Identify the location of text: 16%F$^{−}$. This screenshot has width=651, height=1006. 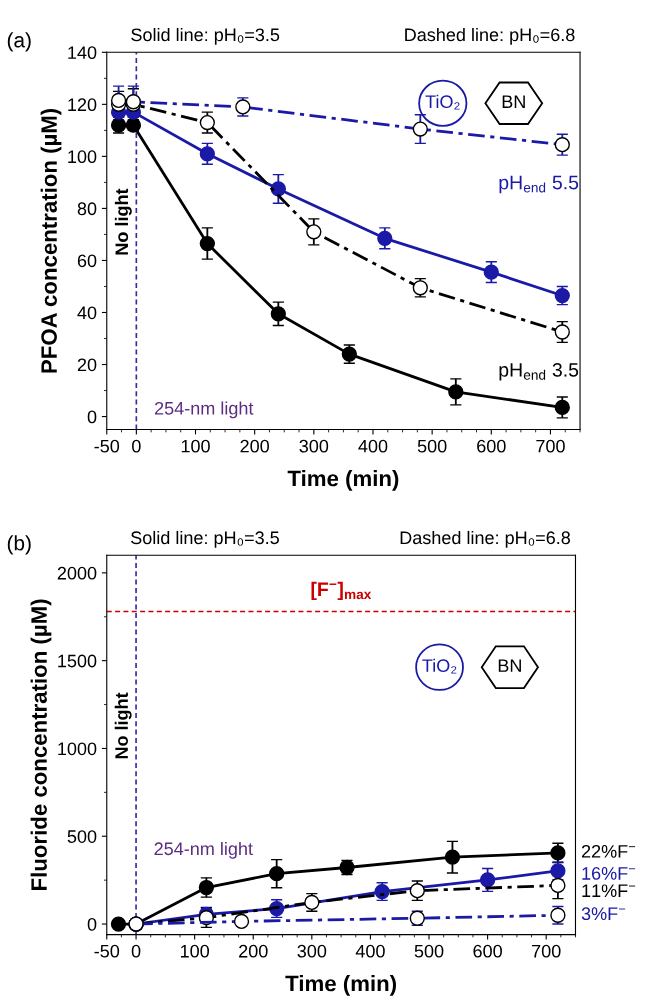
(609, 873).